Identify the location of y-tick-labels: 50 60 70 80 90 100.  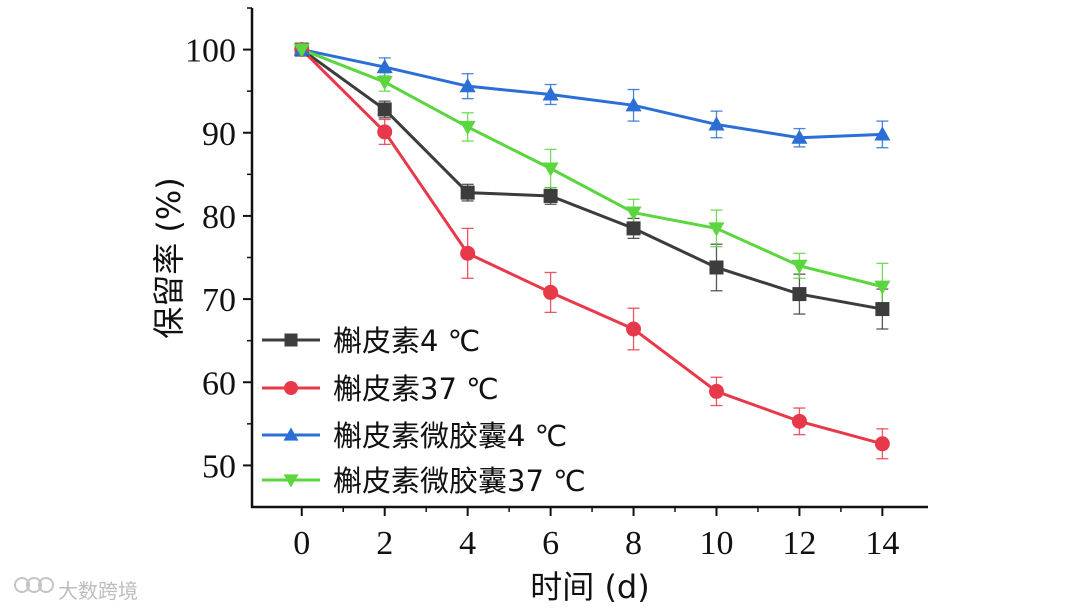
(210, 259).